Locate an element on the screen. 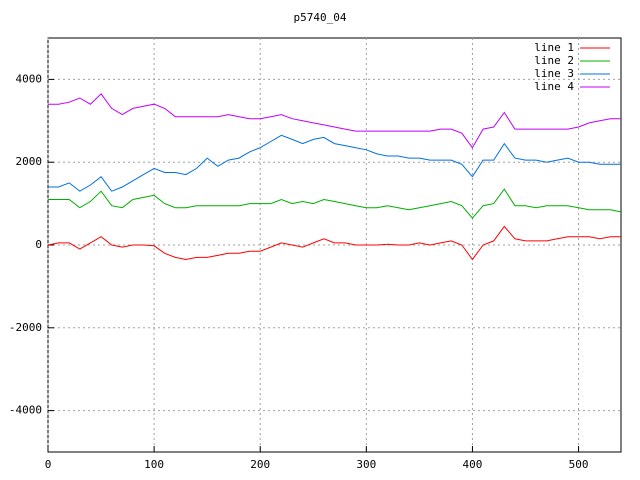 Image resolution: width=640 pixels, height=480 pixels. legend-label: line 3 is located at coordinates (554, 73).